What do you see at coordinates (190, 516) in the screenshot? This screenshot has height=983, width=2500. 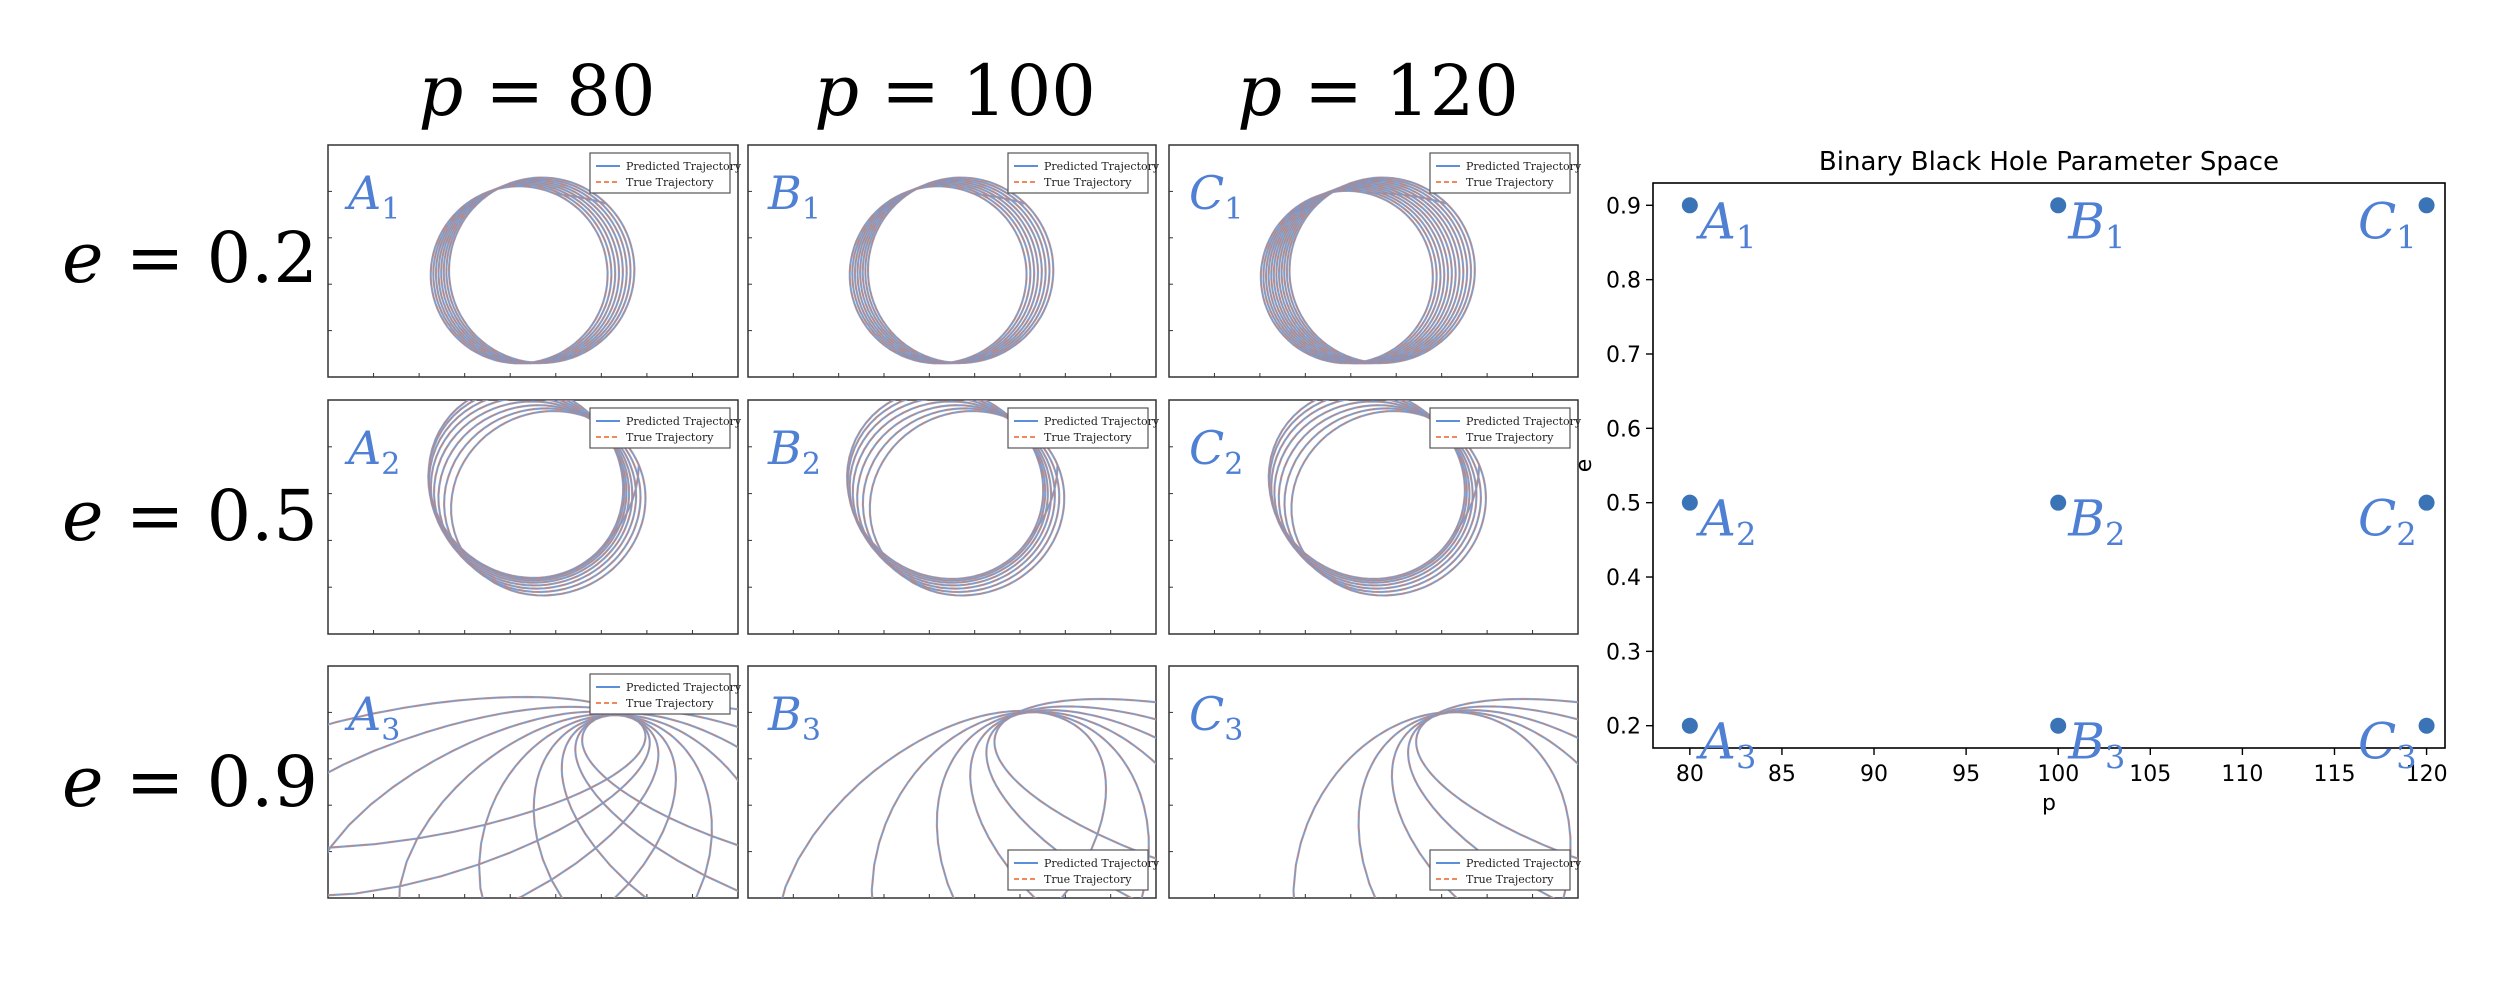 I see `row-label-0.5: e = 0.5` at bounding box center [190, 516].